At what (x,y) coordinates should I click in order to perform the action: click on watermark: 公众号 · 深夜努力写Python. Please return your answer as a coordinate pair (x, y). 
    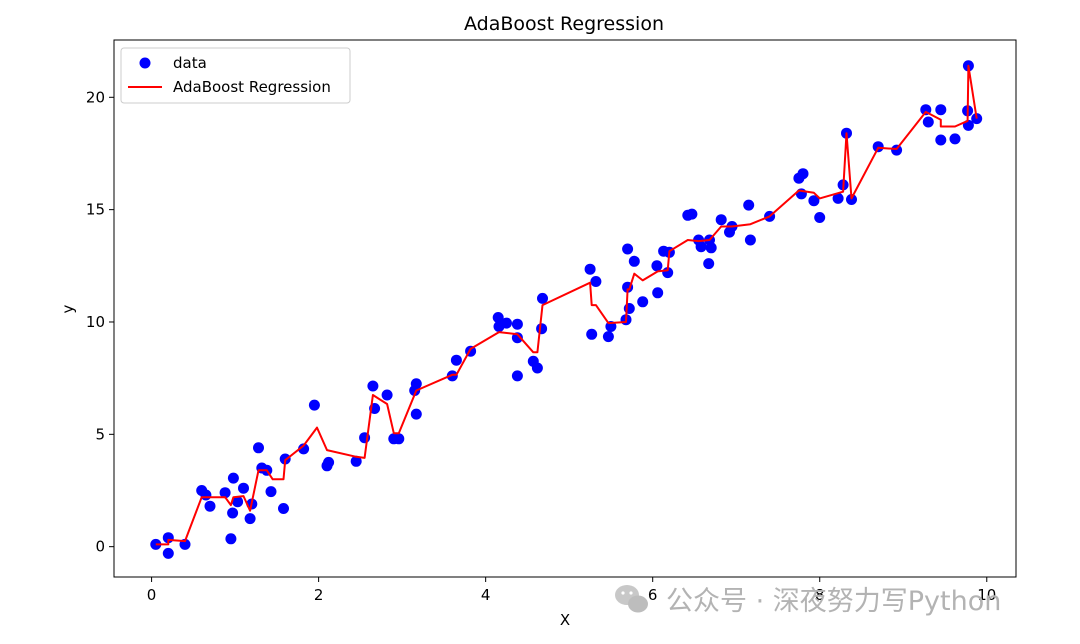
    Looking at the image, I should click on (808, 601).